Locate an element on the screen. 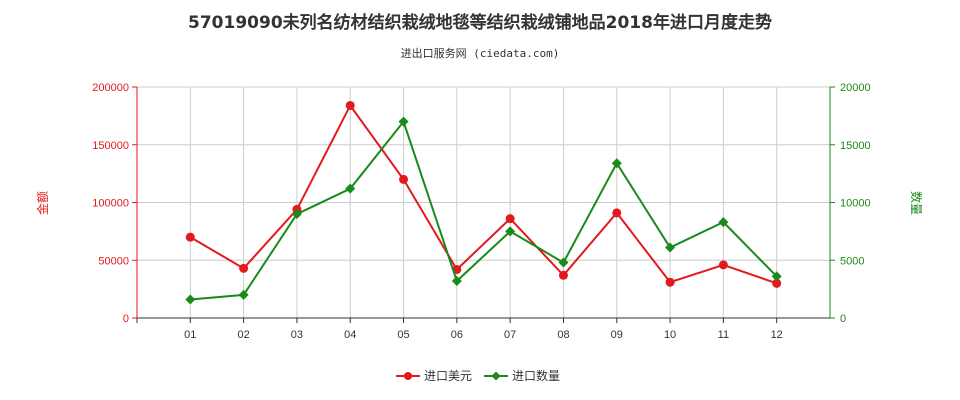 The height and width of the screenshot is (400, 960). x-tick-label: 02 is located at coordinates (243, 335).